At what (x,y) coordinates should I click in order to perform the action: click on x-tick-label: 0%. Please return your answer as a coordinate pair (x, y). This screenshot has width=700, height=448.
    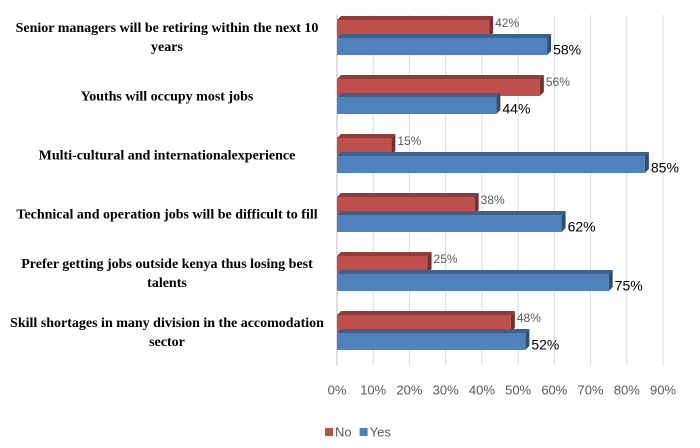
    Looking at the image, I should click on (337, 389).